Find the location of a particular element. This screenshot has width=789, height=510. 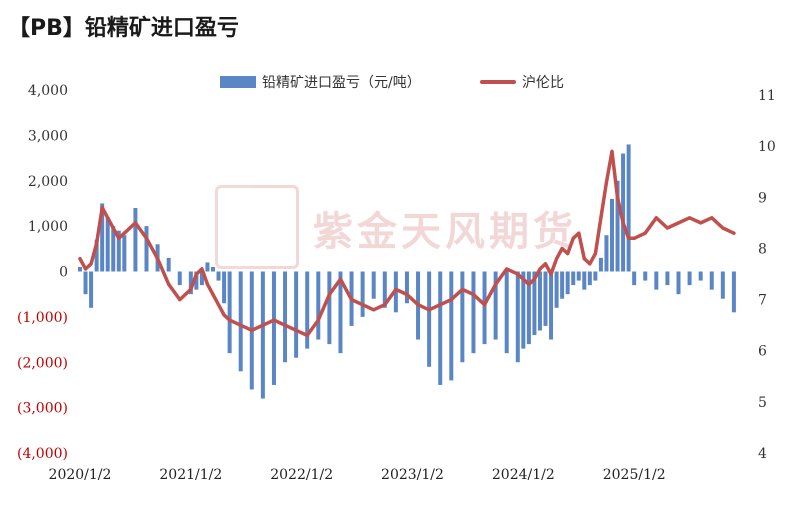

legend-item-bar: 铅精矿进口盈亏（元/吨） is located at coordinates (320, 82).